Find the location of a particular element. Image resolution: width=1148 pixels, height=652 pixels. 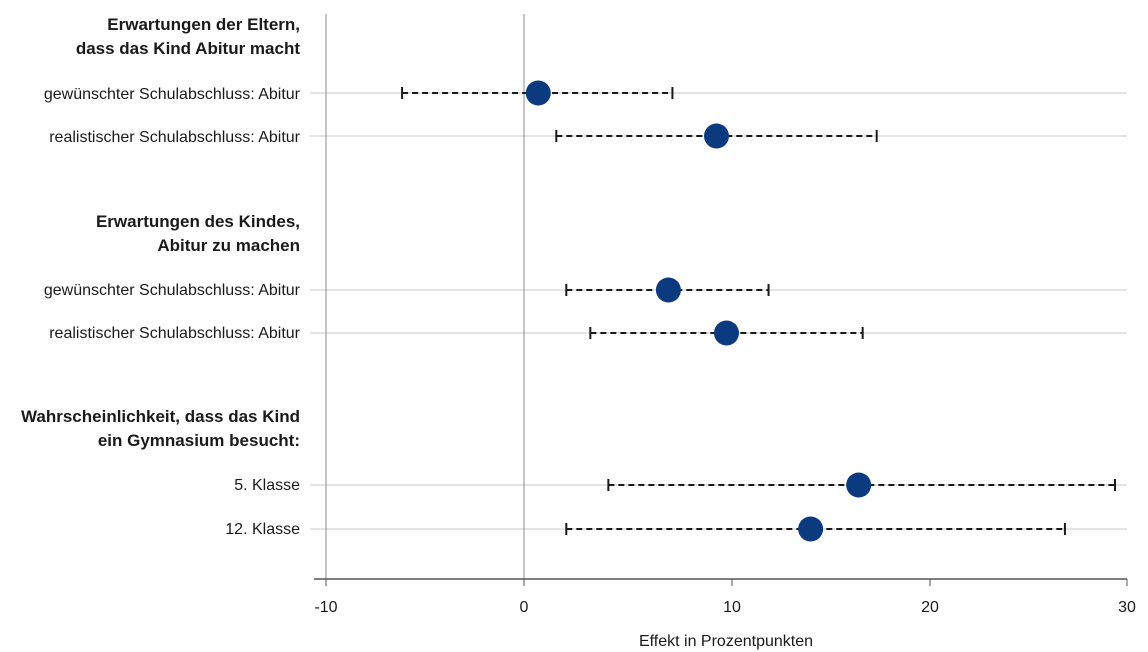

x-tick-label: 10 is located at coordinates (732, 607).